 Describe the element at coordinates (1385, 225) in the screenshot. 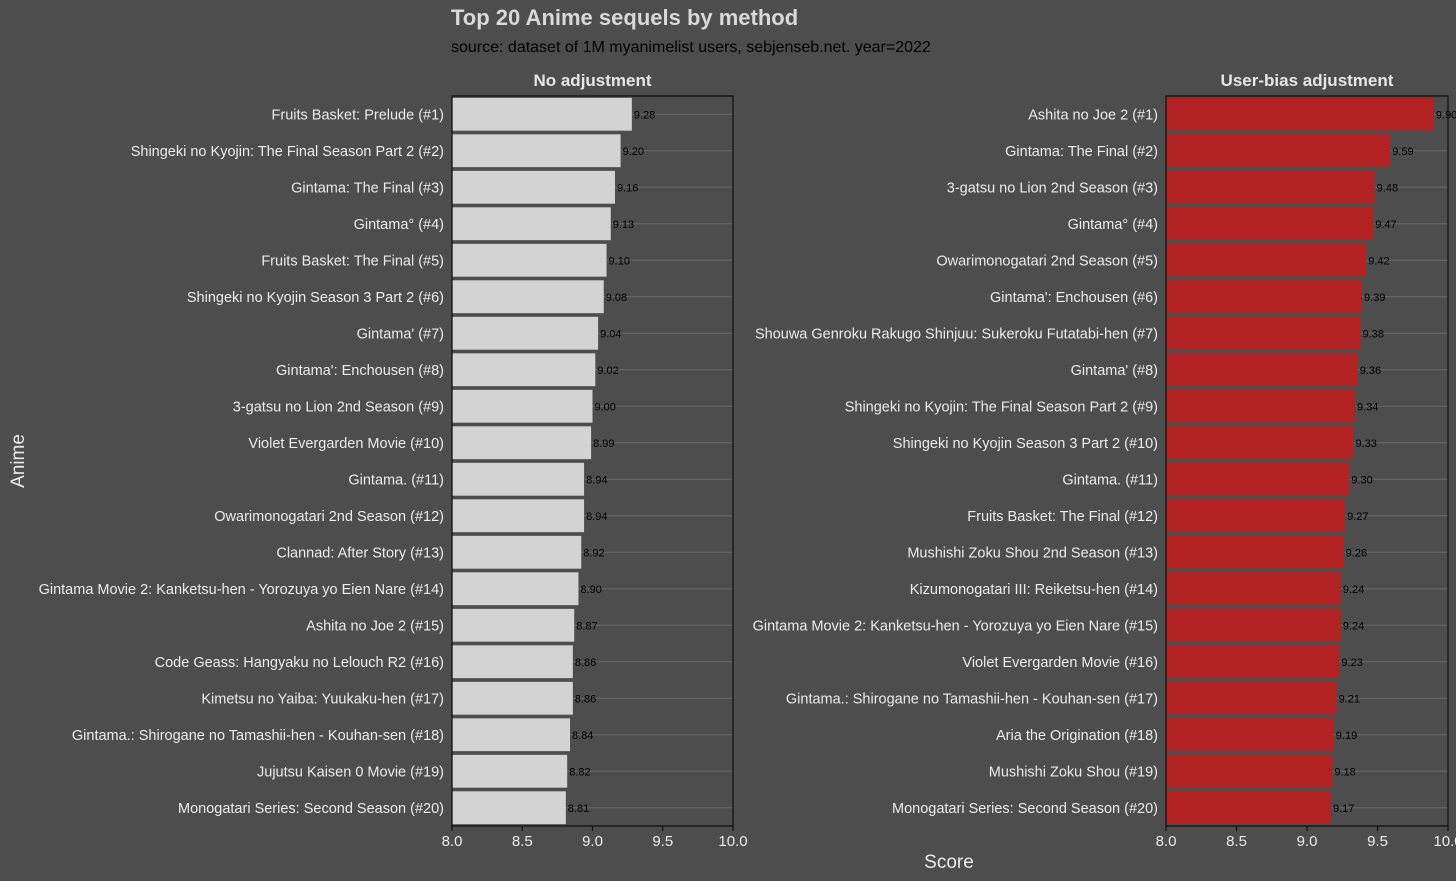

I see `value-label: 9.47` at that location.